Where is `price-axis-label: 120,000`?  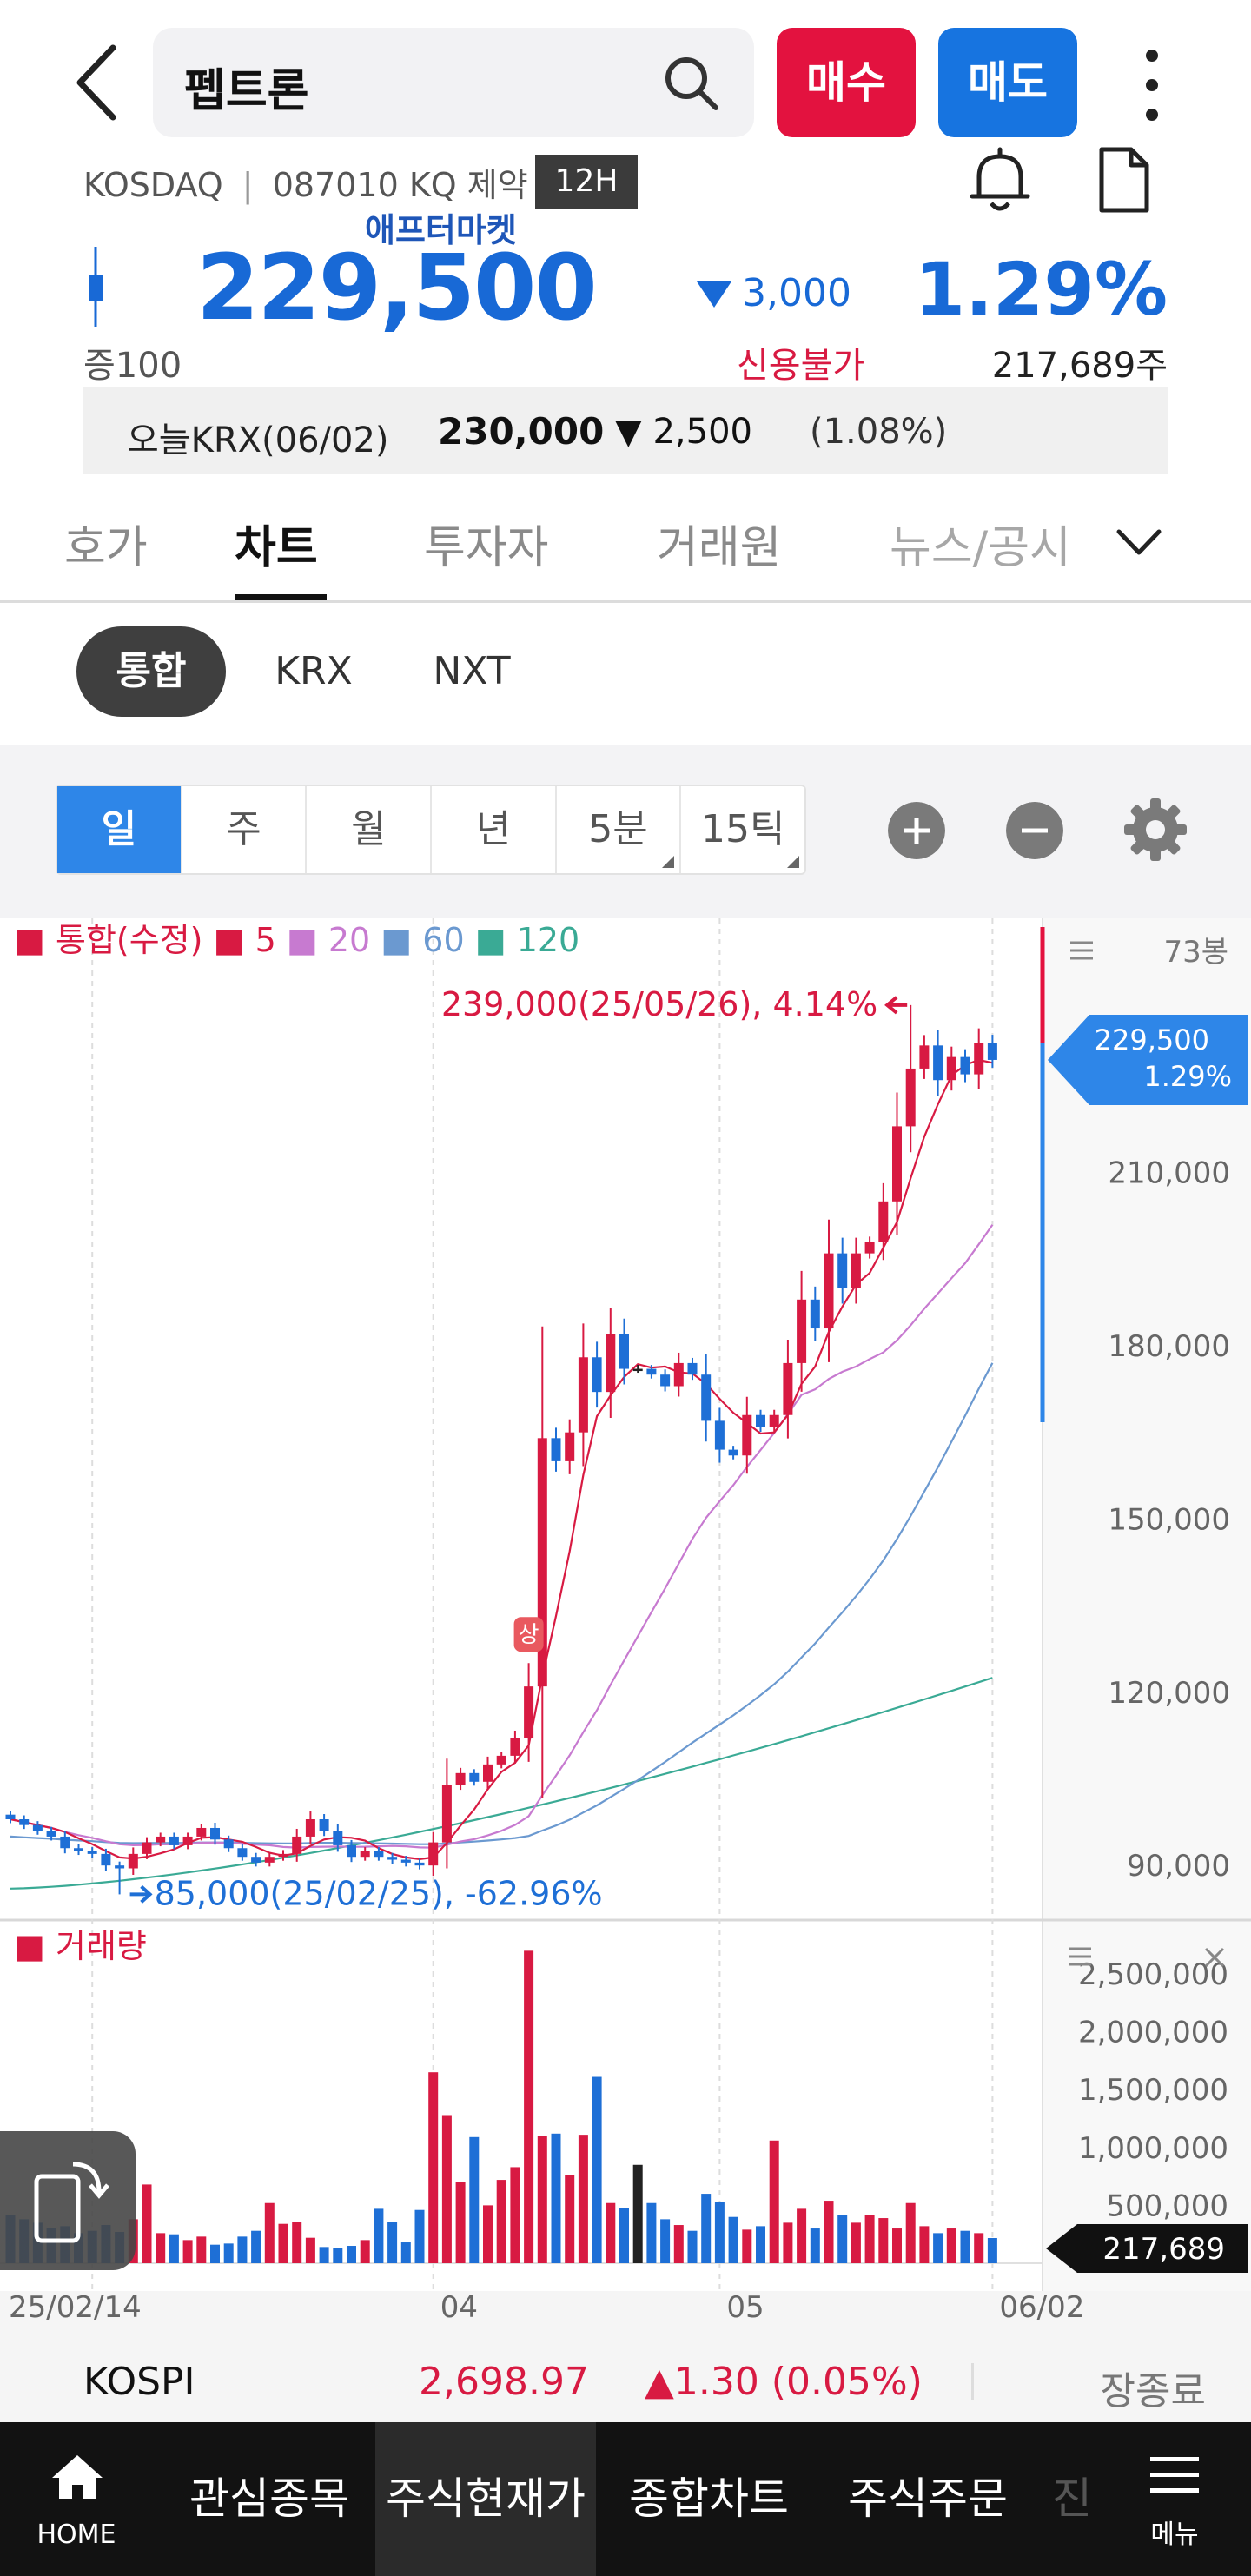
price-axis-label: 120,000 is located at coordinates (1169, 1693).